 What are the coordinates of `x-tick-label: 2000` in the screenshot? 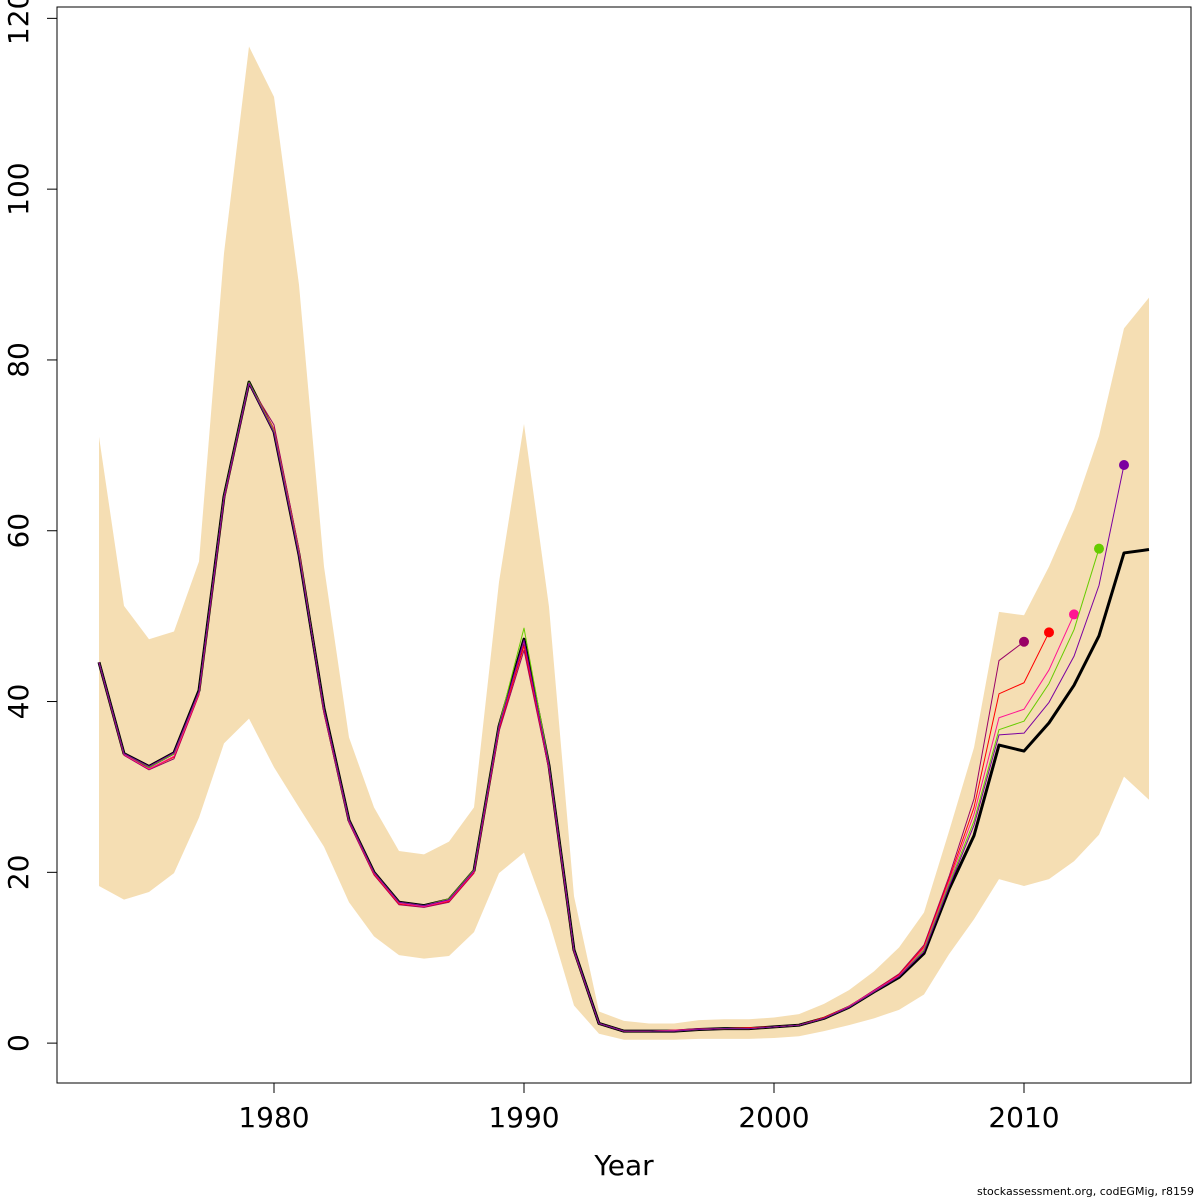 It's located at (773, 1117).